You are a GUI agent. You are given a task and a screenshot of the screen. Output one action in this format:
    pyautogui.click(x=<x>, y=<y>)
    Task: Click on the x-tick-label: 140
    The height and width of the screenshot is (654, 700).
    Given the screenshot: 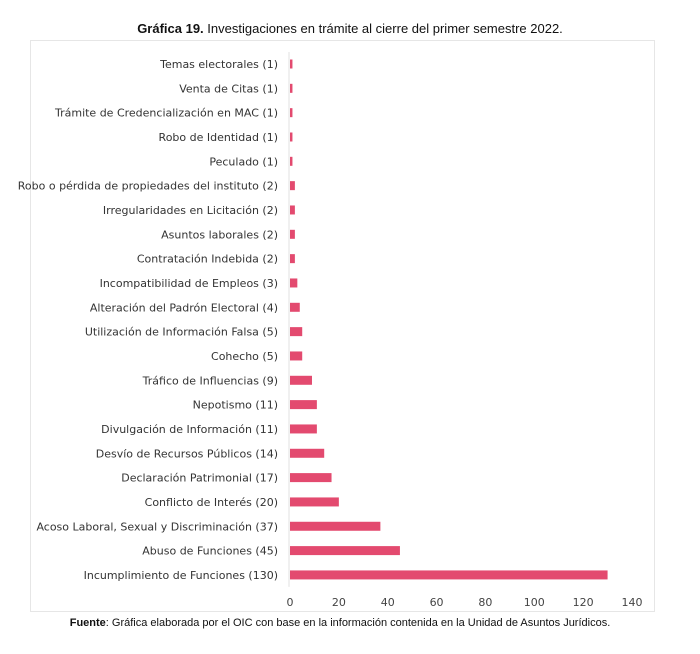 What is the action you would take?
    pyautogui.click(x=632, y=602)
    